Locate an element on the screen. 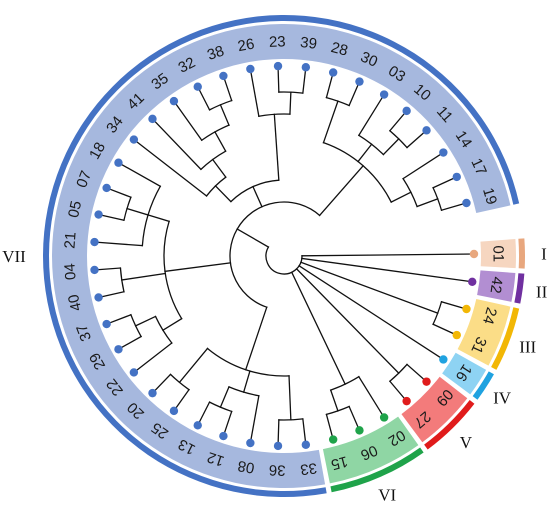 The image size is (550, 509). leaf-label-34: 34 is located at coordinates (115, 125).